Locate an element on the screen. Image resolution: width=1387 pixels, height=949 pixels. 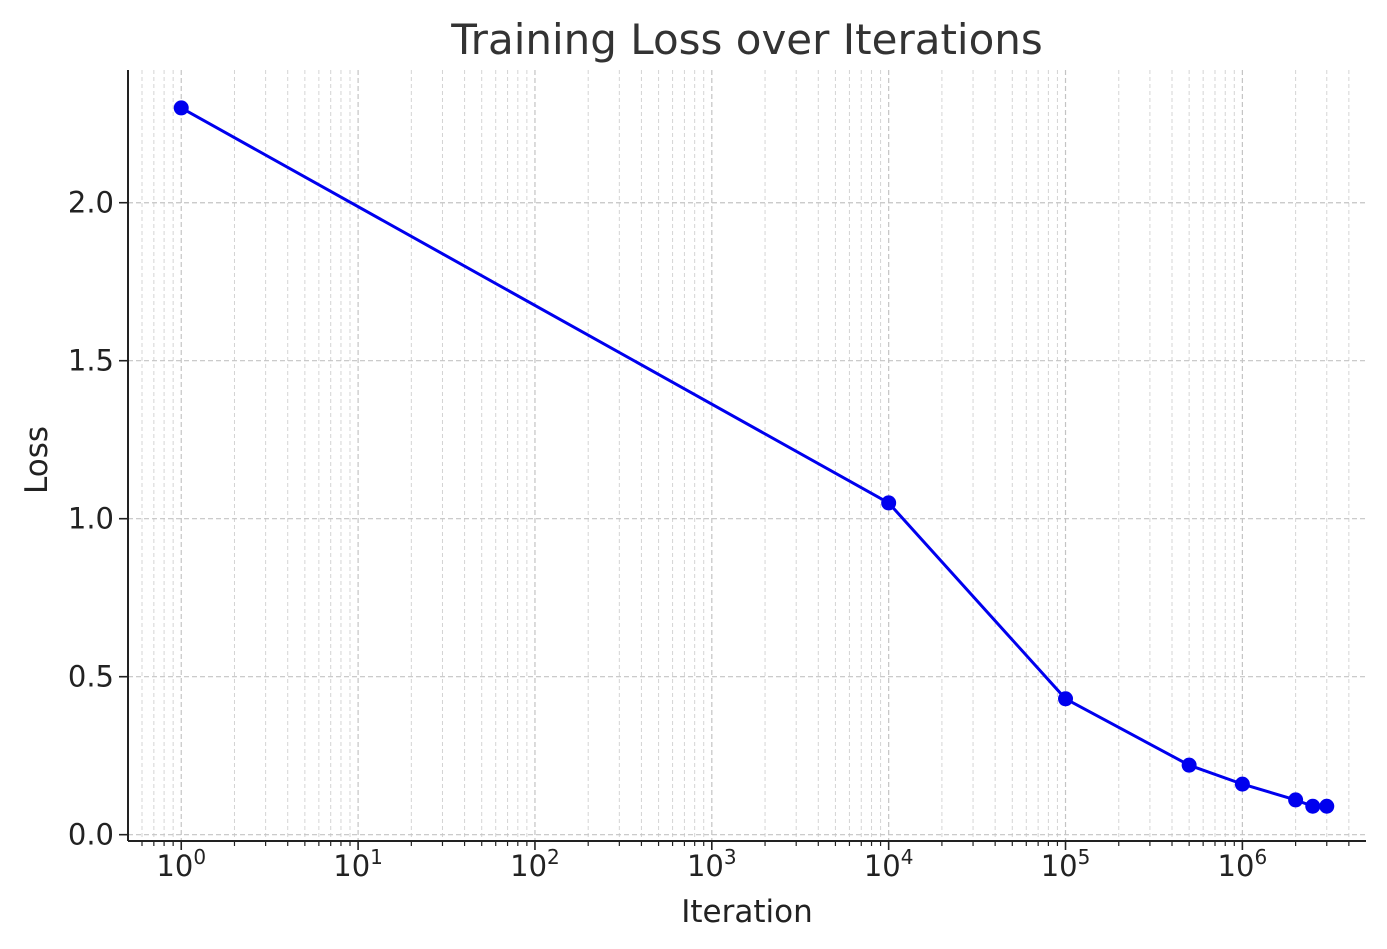
y-tick-label: 0.0 is located at coordinates (91, 835).